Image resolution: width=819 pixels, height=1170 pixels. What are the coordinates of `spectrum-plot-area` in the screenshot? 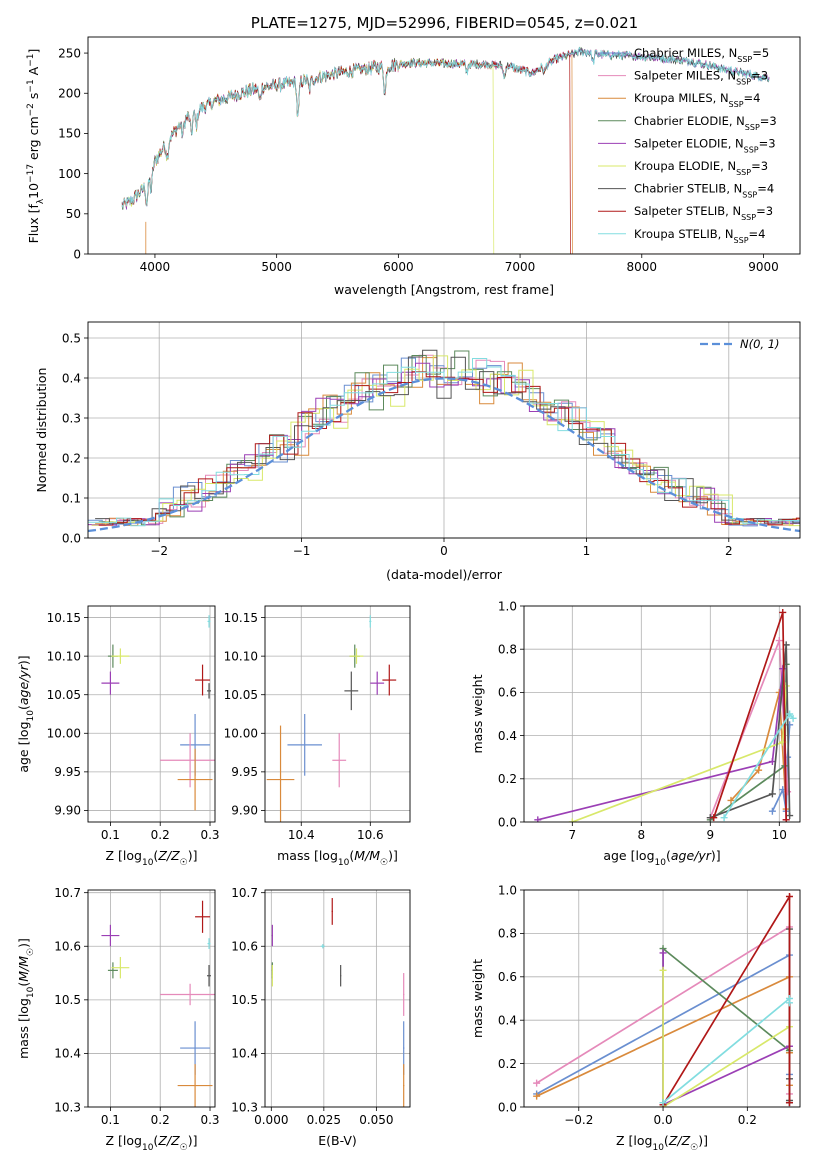 It's located at (445, 150).